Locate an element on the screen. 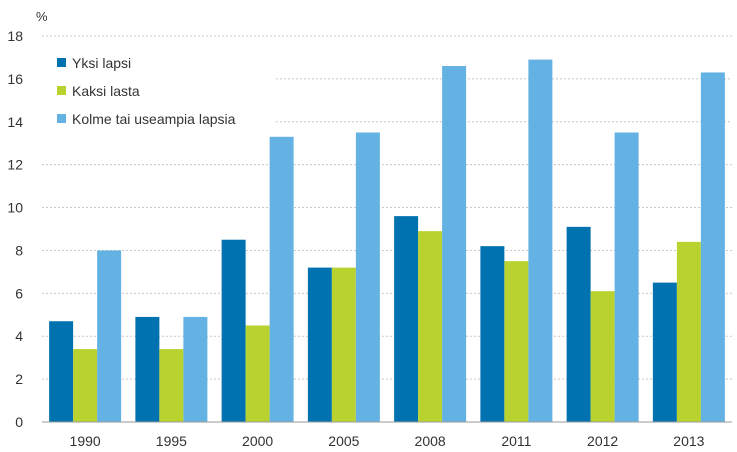  x-tick-label: 1990 is located at coordinates (85, 441).